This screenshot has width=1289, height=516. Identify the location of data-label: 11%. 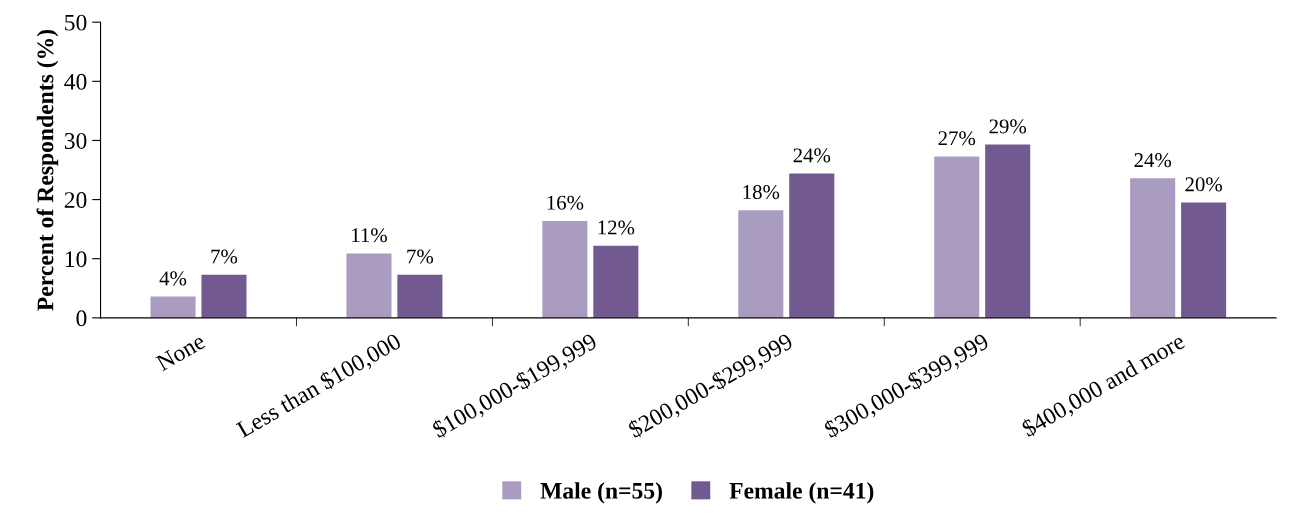
(369, 235).